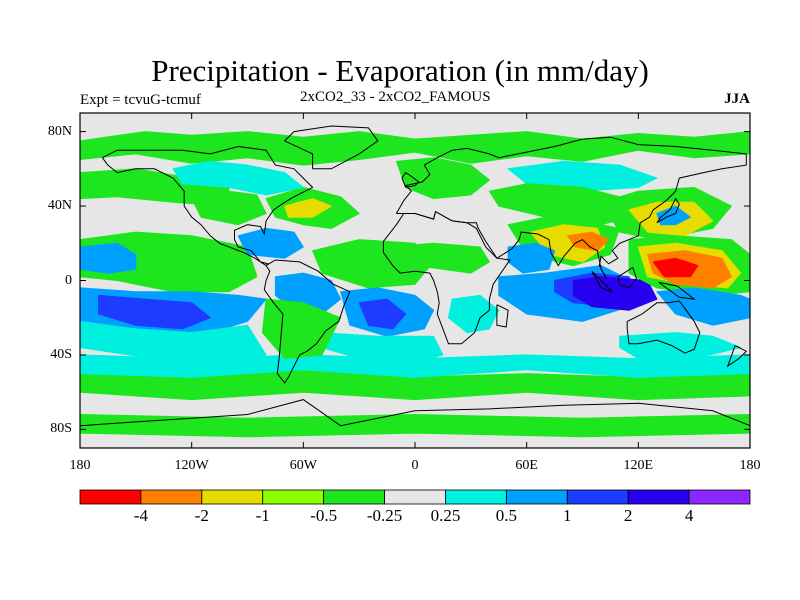 The image size is (800, 600). Describe the element at coordinates (191, 465) in the screenshot. I see `lon-tick-label: 120W` at that location.